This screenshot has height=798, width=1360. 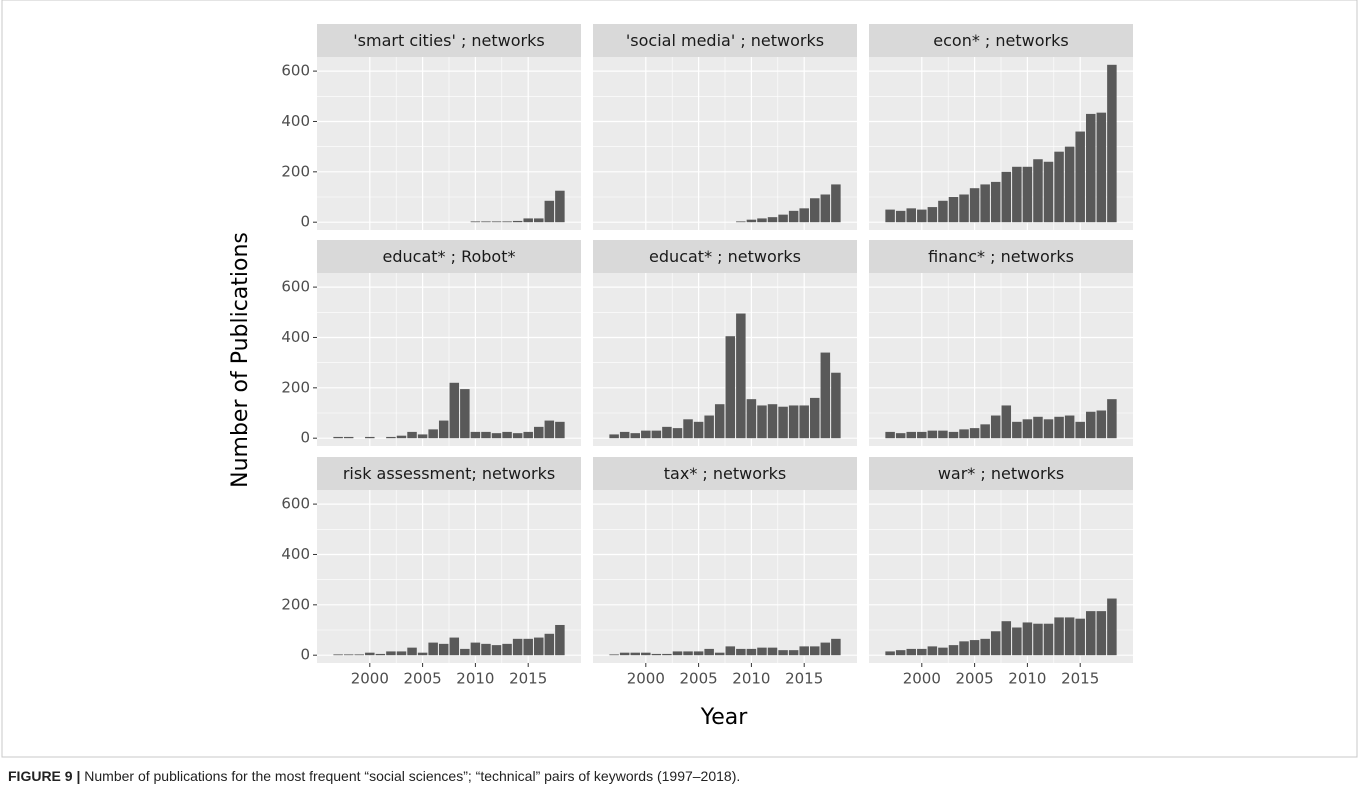 I want to click on facet-title: 'social media' ; networks, so click(x=725, y=40).